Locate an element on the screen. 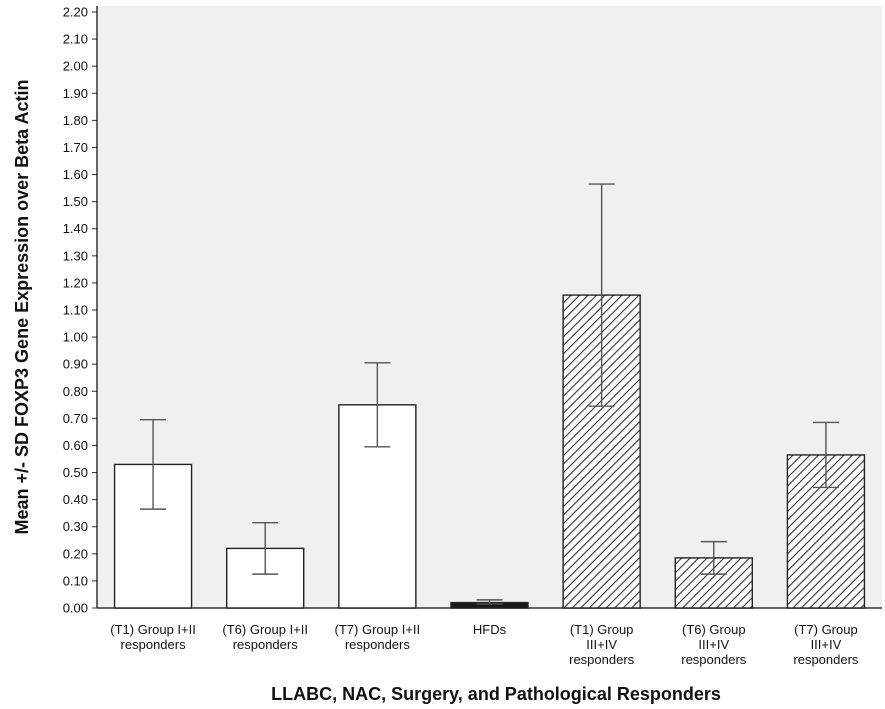 This screenshot has height=709, width=885. y-tick-label: 1.80 is located at coordinates (75, 120).